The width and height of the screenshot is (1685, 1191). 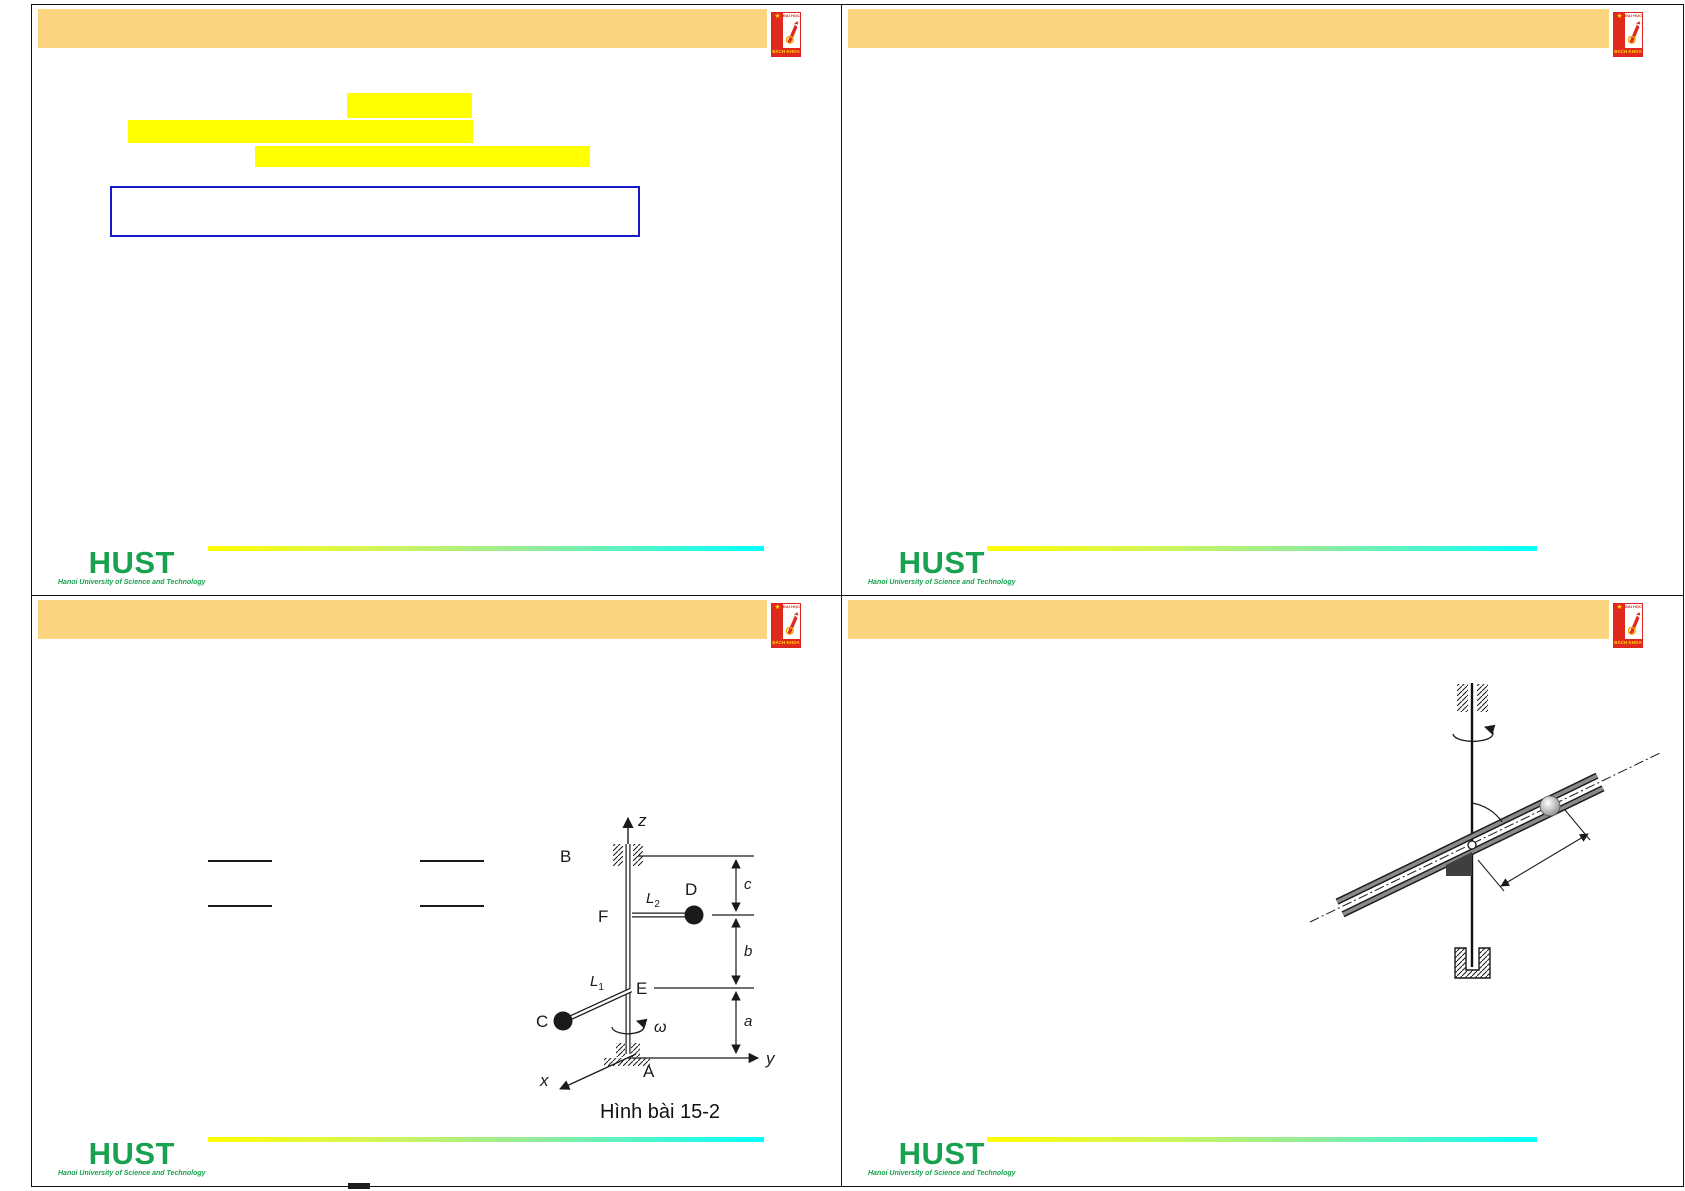 What do you see at coordinates (748, 951) in the screenshot?
I see `label-dim-b: b` at bounding box center [748, 951].